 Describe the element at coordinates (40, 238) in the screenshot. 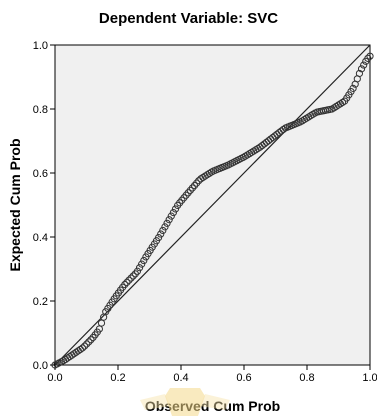

I see `y-tick-label: 0.4` at that location.